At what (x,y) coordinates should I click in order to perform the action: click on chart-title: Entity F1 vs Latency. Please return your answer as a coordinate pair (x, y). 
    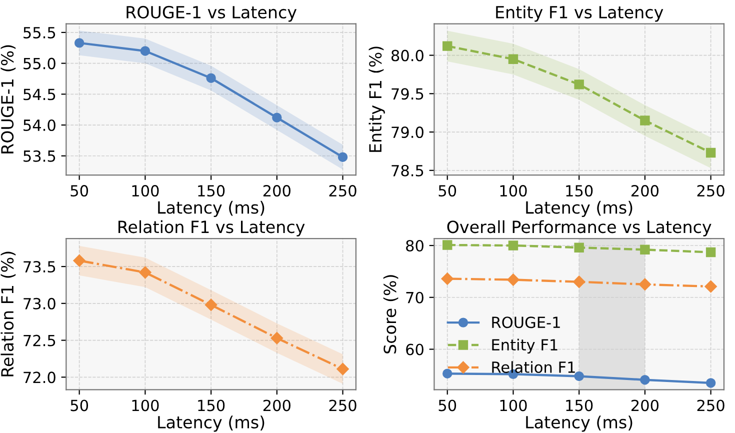
    Looking at the image, I should click on (580, 14).